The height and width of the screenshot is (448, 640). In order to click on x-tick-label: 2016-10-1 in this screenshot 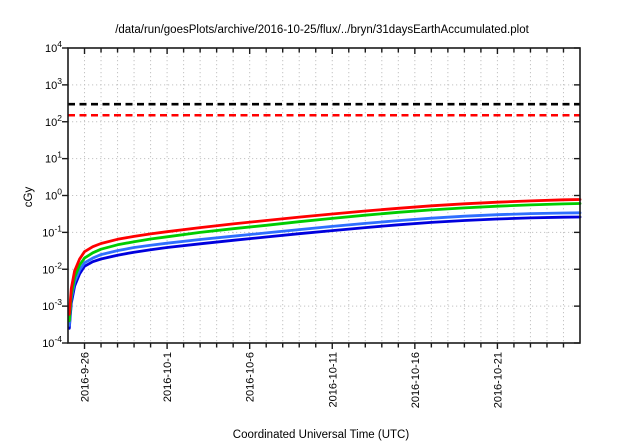, I will do `click(168, 377)`.